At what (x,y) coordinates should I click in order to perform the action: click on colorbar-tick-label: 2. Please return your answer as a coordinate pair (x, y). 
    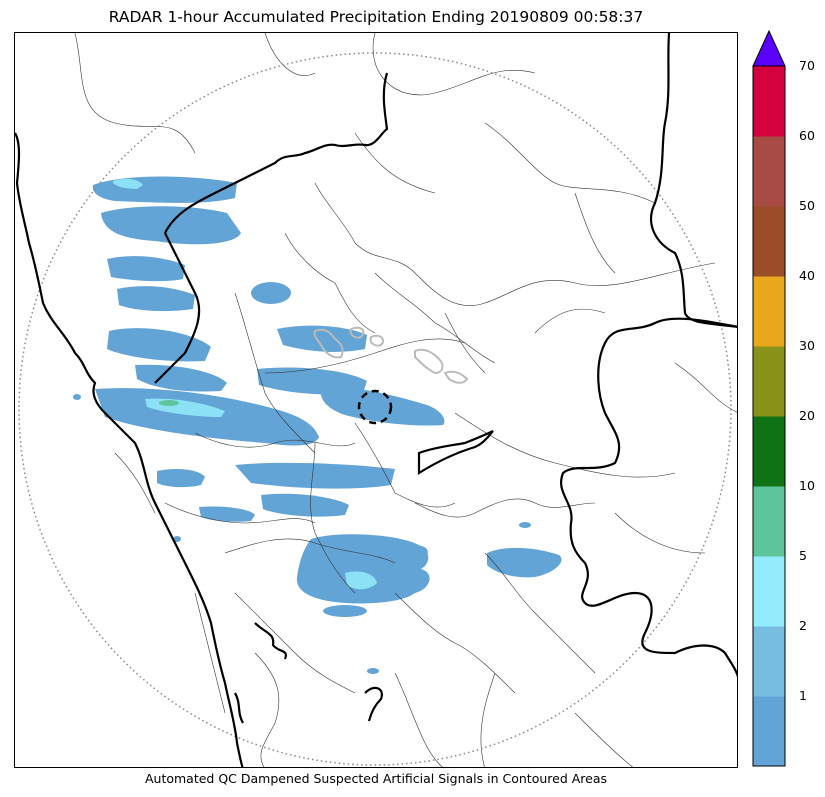
    Looking at the image, I should click on (803, 625).